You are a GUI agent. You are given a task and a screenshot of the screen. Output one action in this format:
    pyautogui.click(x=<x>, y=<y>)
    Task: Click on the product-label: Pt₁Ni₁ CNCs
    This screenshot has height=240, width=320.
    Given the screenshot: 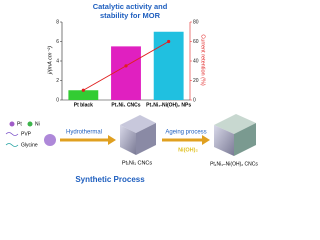 What is the action you would take?
    pyautogui.click(x=137, y=163)
    